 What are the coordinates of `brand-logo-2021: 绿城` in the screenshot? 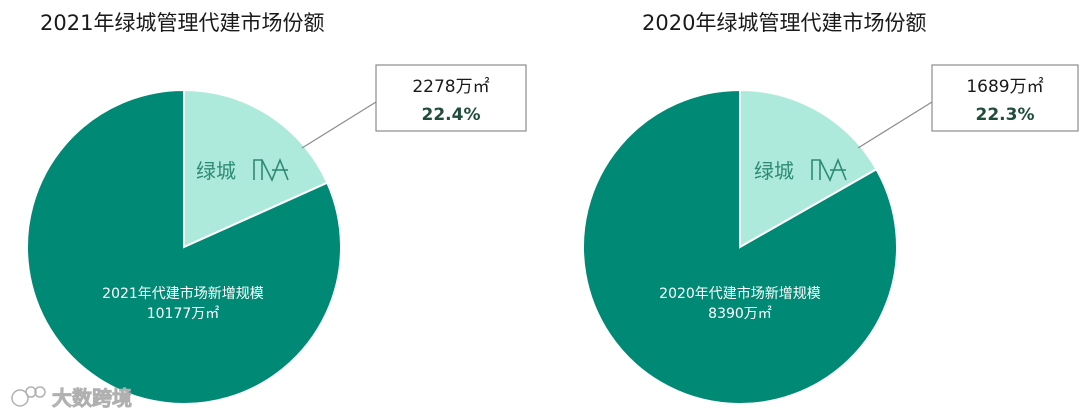 It's located at (242, 170).